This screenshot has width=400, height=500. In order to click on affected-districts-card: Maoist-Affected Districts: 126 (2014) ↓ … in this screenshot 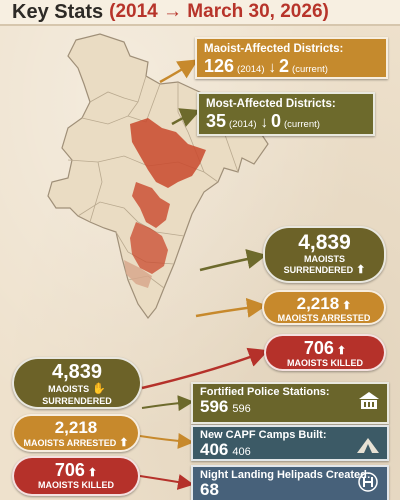, I will do `click(291, 58)`.